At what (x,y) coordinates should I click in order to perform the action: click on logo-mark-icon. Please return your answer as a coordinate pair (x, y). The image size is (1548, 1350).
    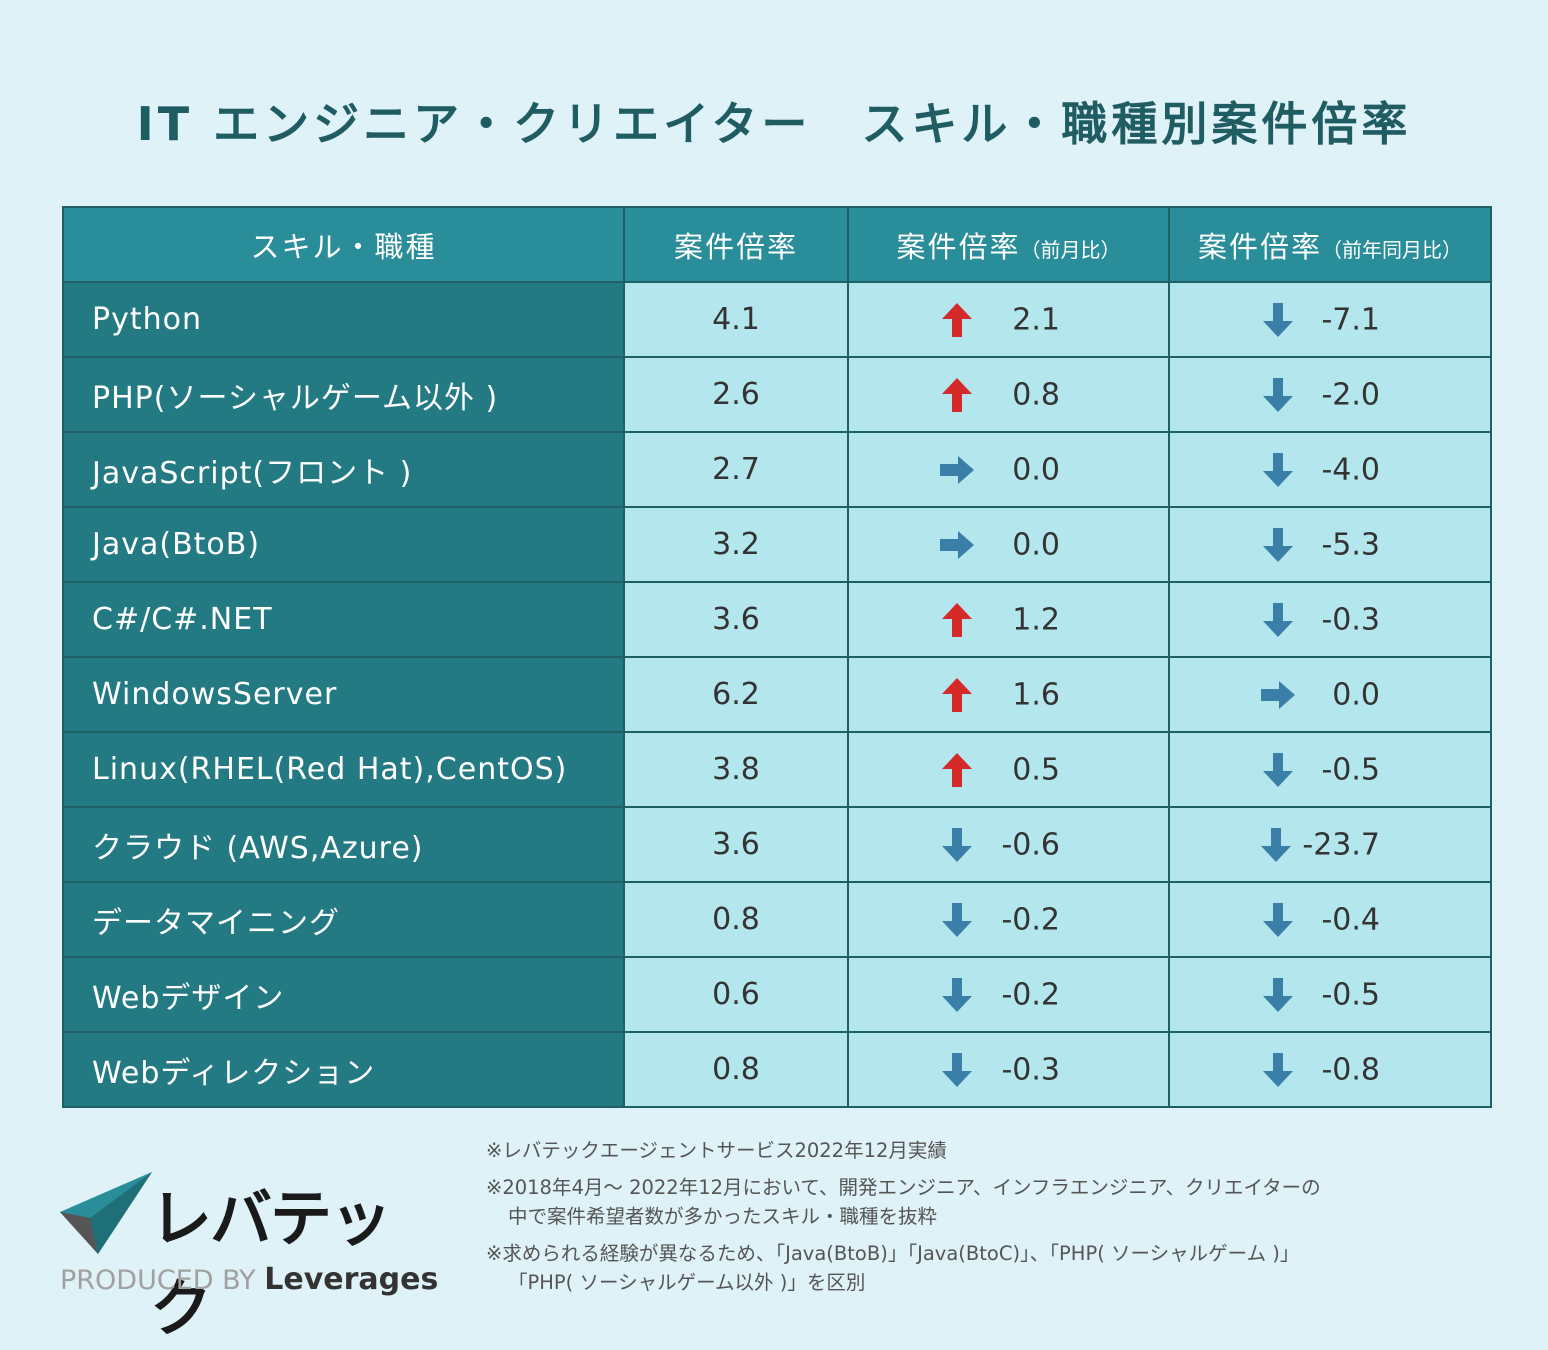
    Looking at the image, I should click on (106, 1213).